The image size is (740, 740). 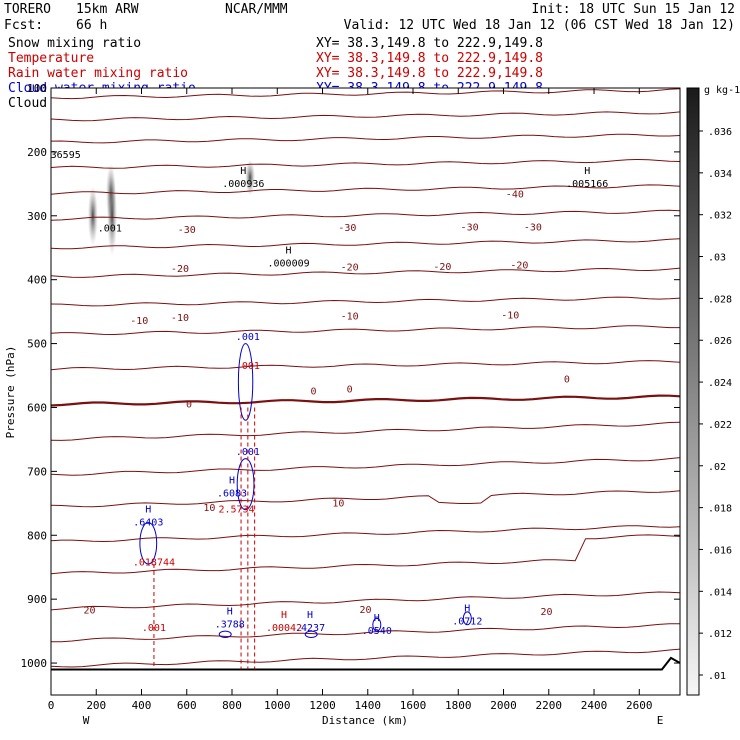 What do you see at coordinates (322, 705) in the screenshot?
I see `x-tick-label: 1200` at bounding box center [322, 705].